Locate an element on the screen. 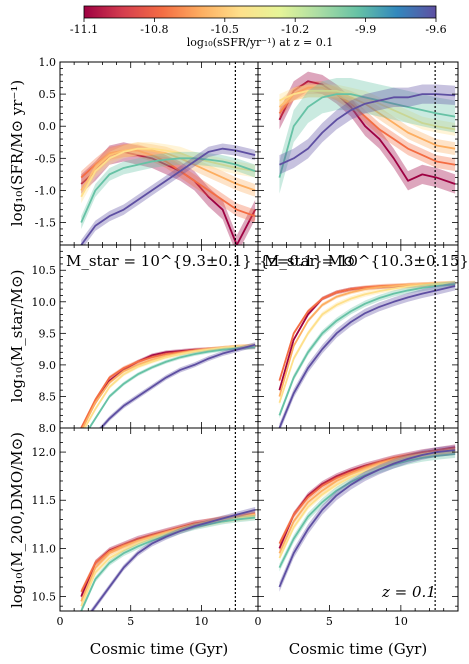  redshift-annotation: z = 0.1 is located at coordinates (408, 592).